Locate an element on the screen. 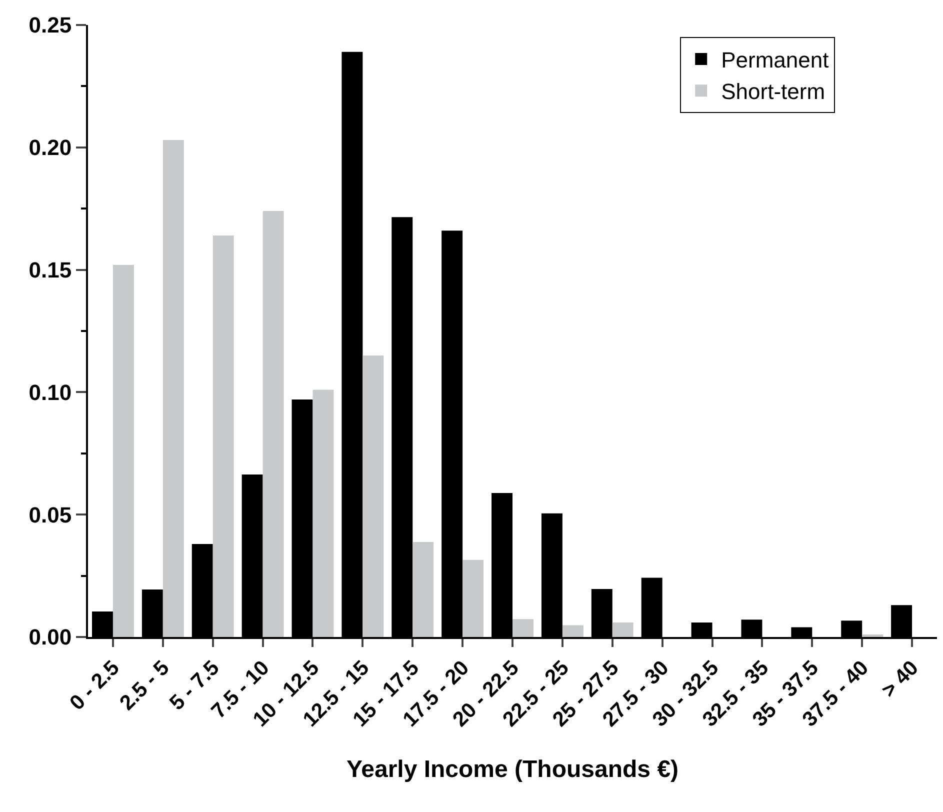 This screenshot has height=812, width=943. y-tick-label: 0.00 is located at coordinates (50, 637).